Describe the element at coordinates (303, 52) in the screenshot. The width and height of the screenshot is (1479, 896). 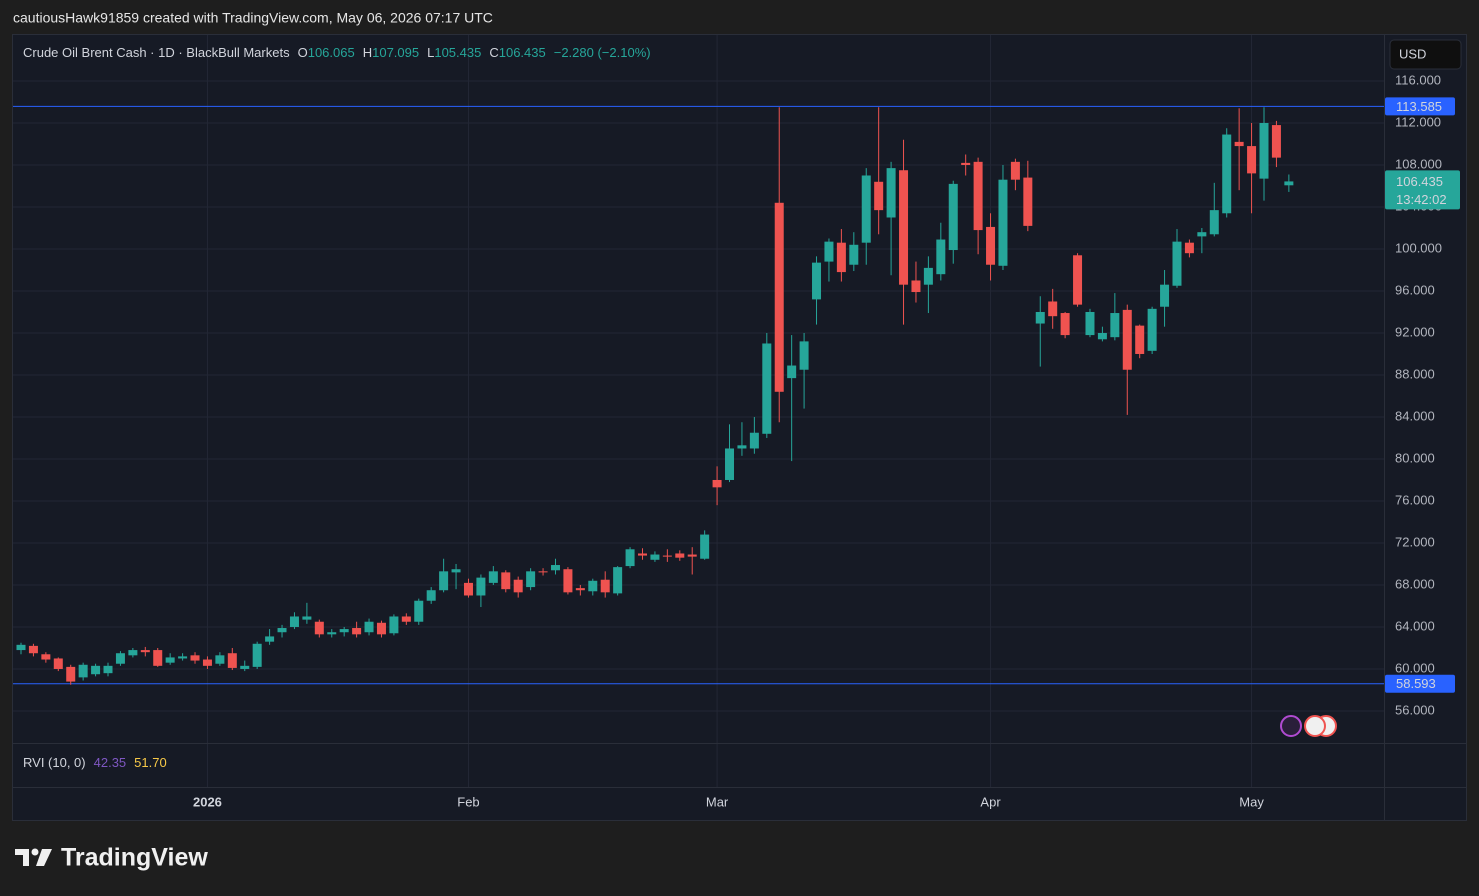
I see `ohlc-letter: O` at that location.